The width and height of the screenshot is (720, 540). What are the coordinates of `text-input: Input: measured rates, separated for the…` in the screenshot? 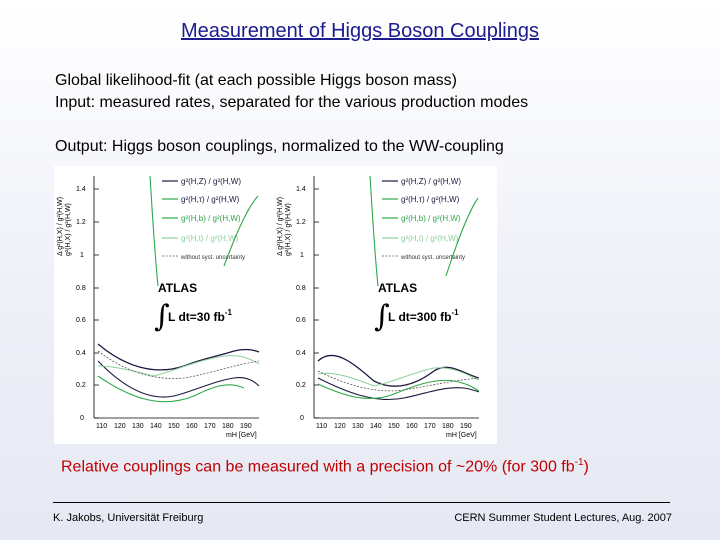 It's located at (292, 102).